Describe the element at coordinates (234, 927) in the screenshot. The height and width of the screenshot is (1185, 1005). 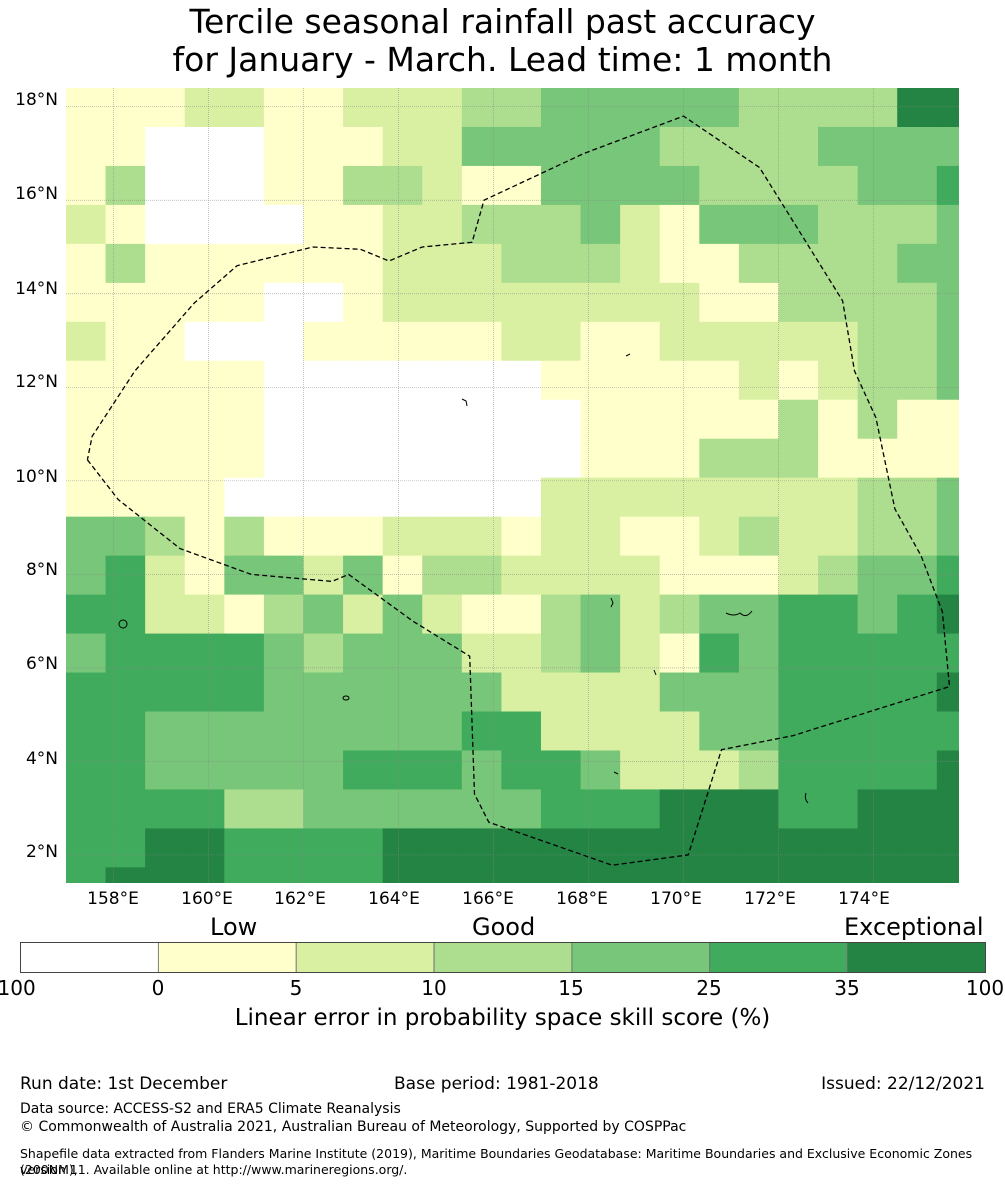
I see `colorbar-category-low: Low` at that location.